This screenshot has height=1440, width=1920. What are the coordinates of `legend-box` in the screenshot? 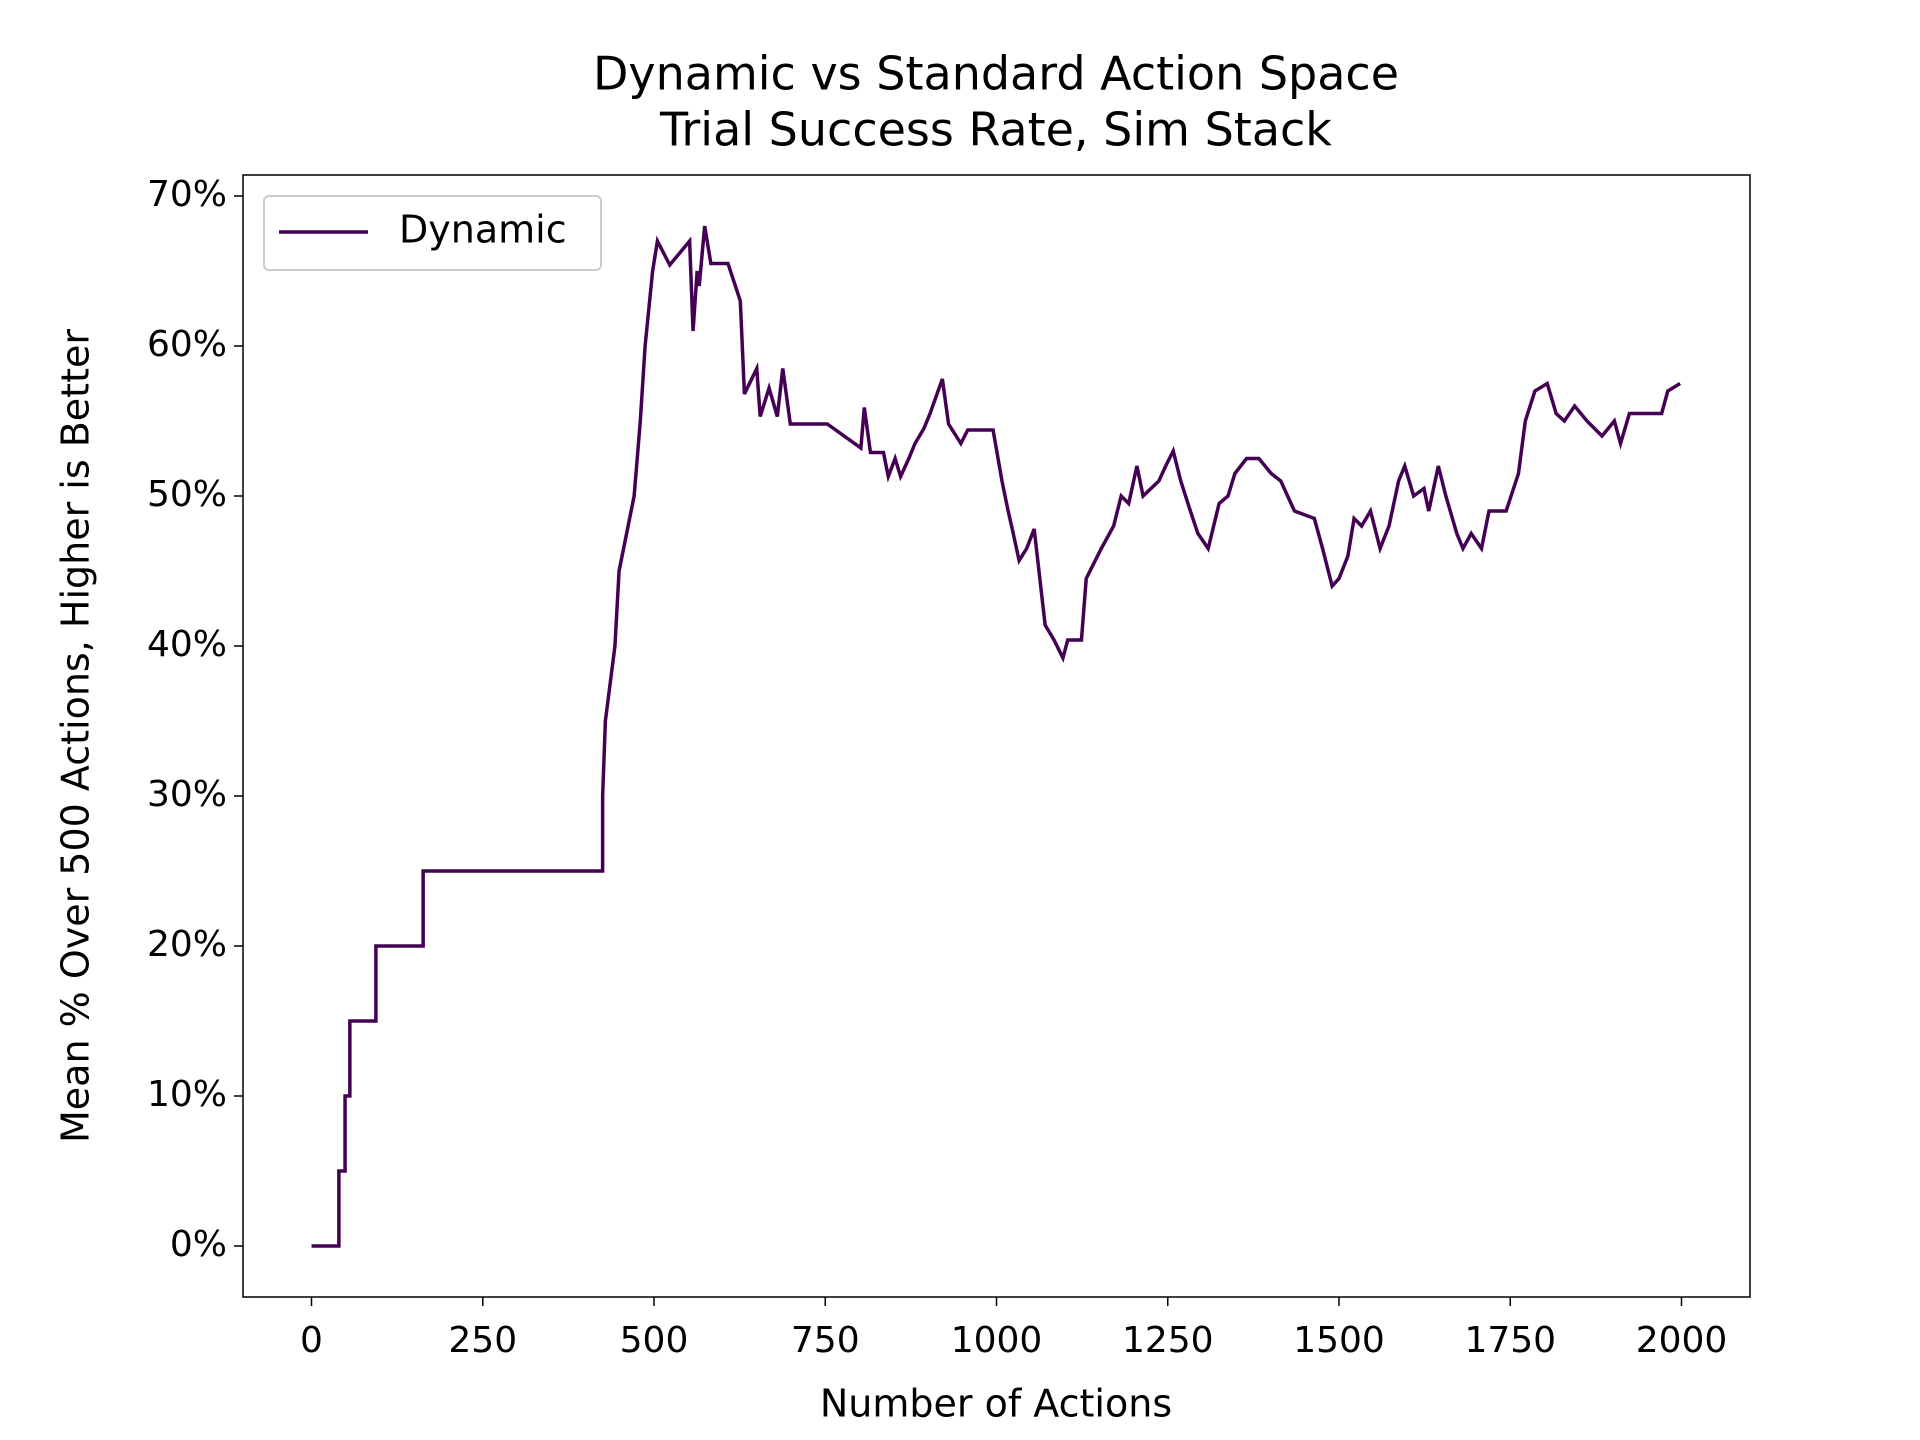 It's located at (432, 233).